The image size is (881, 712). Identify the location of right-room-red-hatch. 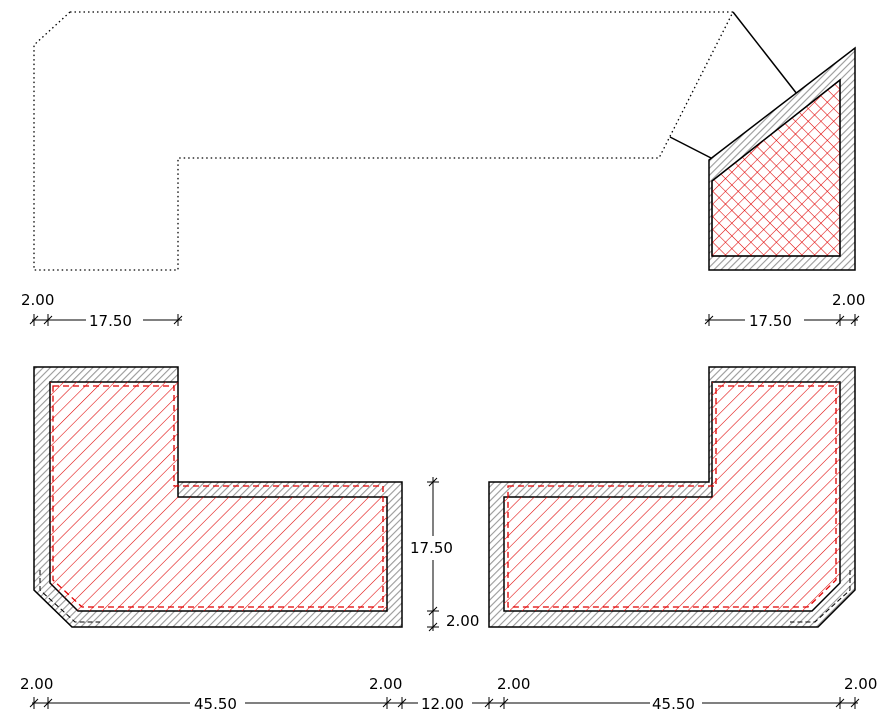
(672, 496).